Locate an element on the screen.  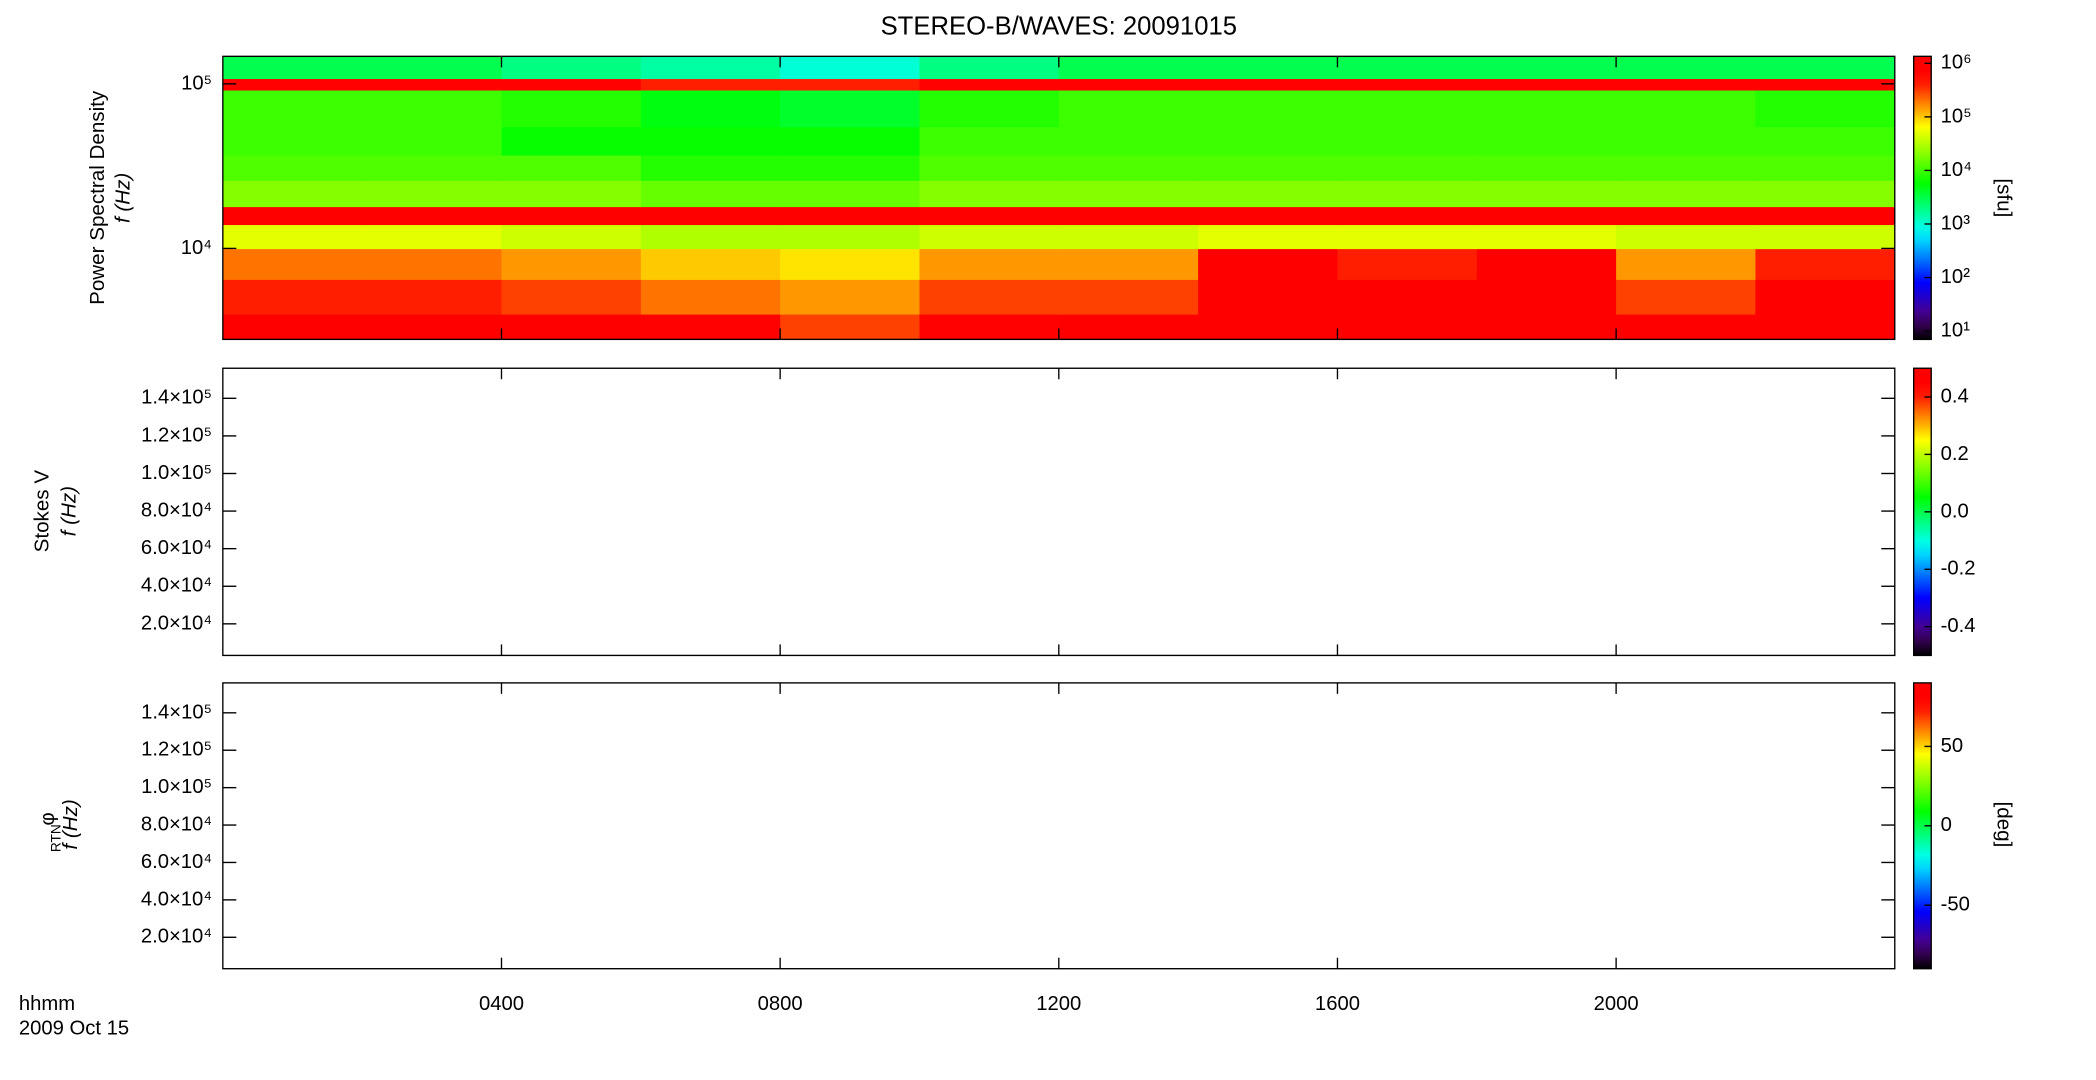
y-tick-label: 2.0×10⁴ is located at coordinates (176, 623).